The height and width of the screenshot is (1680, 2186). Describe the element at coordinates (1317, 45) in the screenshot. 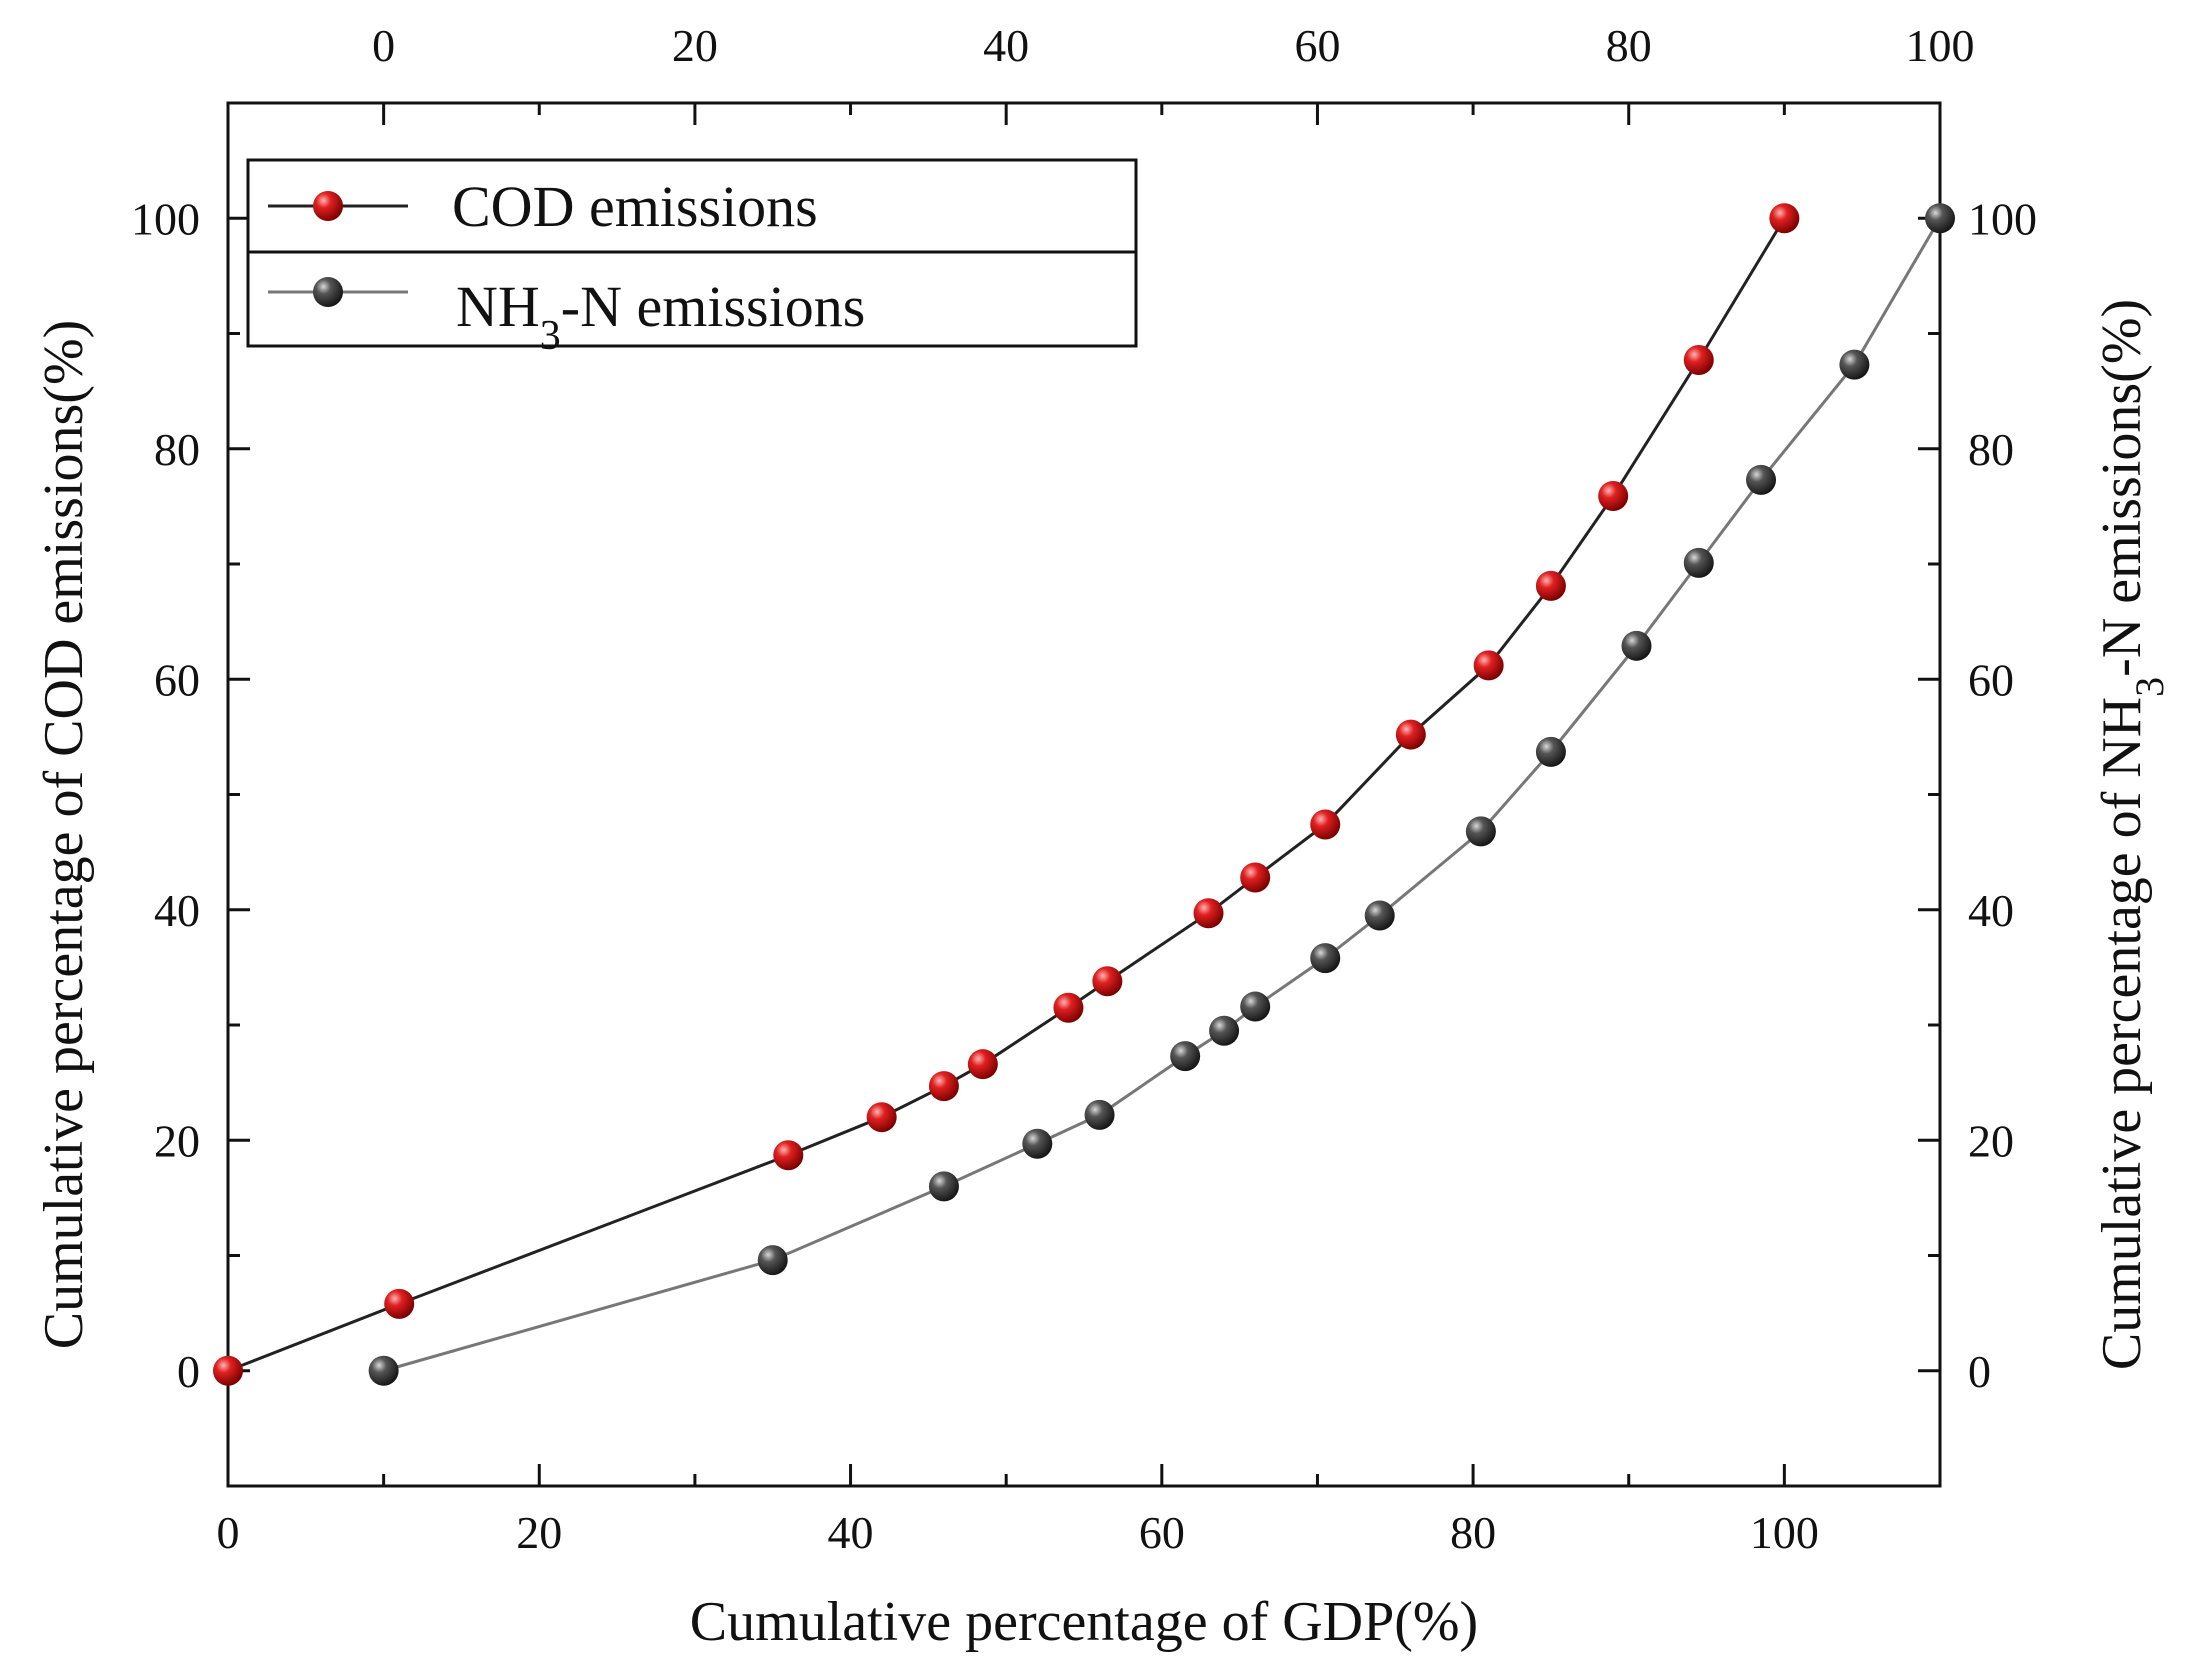

I see `x-top-tick-label: 60` at that location.